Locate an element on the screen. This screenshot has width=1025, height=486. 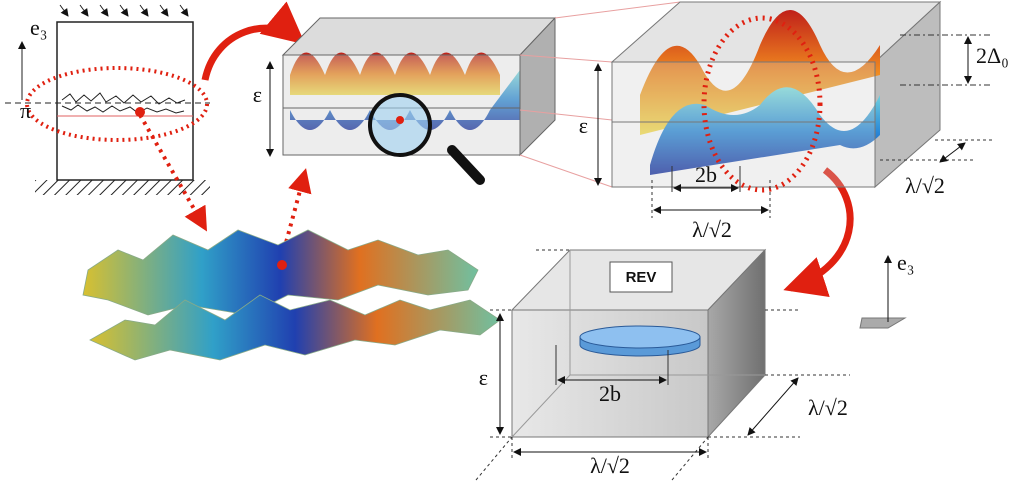
amplitude-label: 2Δ₀ is located at coordinates (992, 55).